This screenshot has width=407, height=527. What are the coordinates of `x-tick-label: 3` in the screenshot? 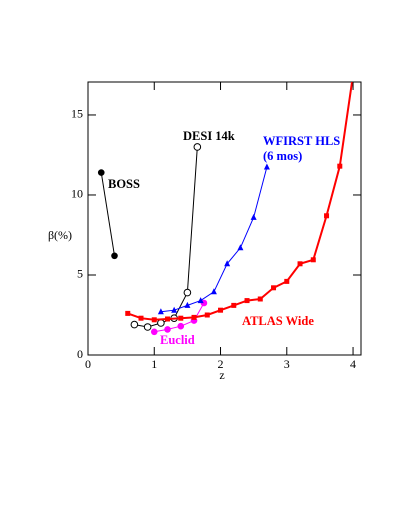 It's located at (287, 364).